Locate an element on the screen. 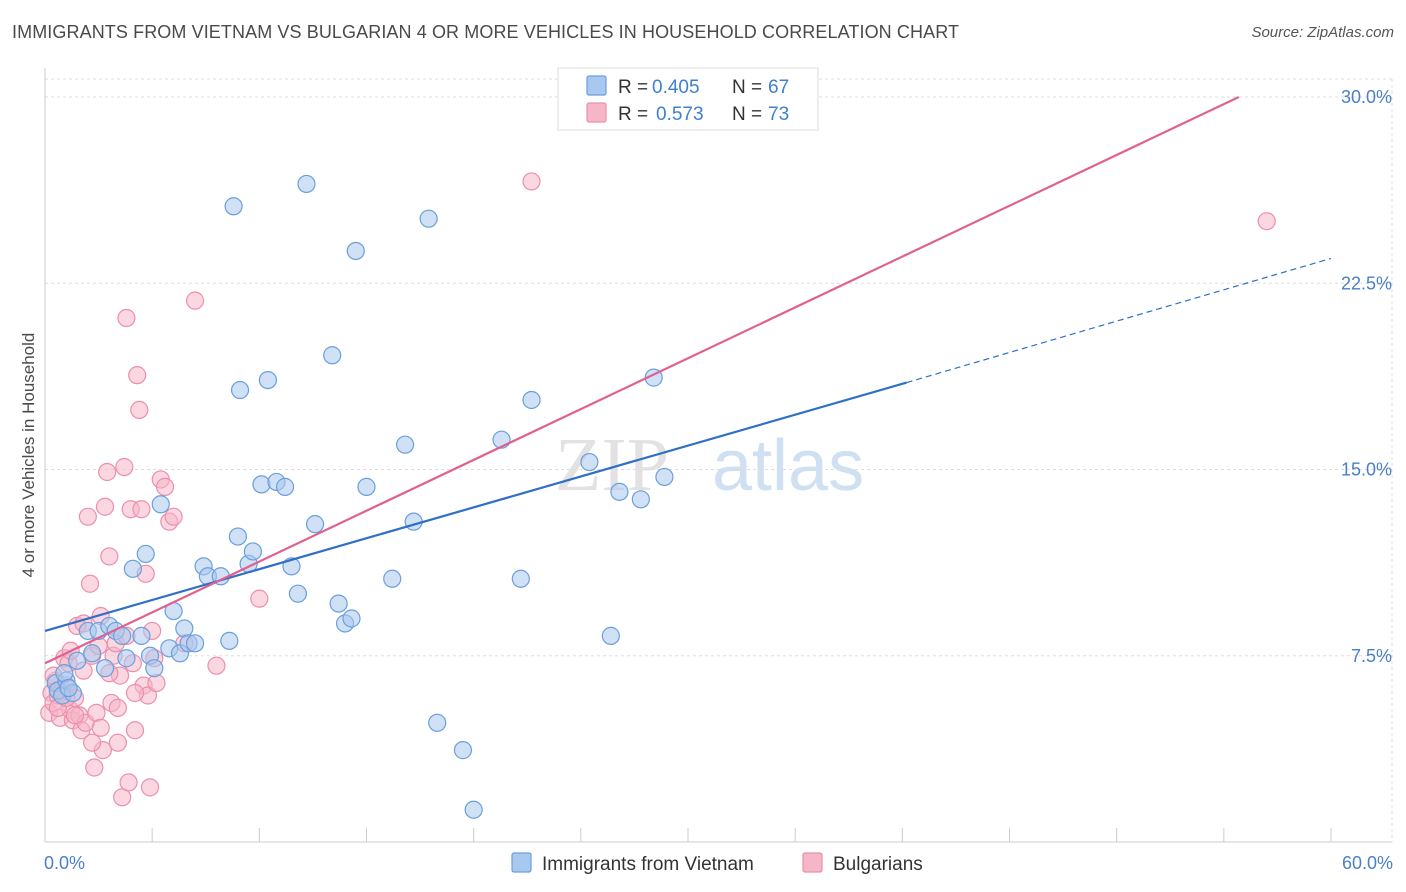 Image resolution: width=1406 pixels, height=892 pixels. series-legend: Immigrants from Vietnam Bulgarians is located at coordinates (717, 863).